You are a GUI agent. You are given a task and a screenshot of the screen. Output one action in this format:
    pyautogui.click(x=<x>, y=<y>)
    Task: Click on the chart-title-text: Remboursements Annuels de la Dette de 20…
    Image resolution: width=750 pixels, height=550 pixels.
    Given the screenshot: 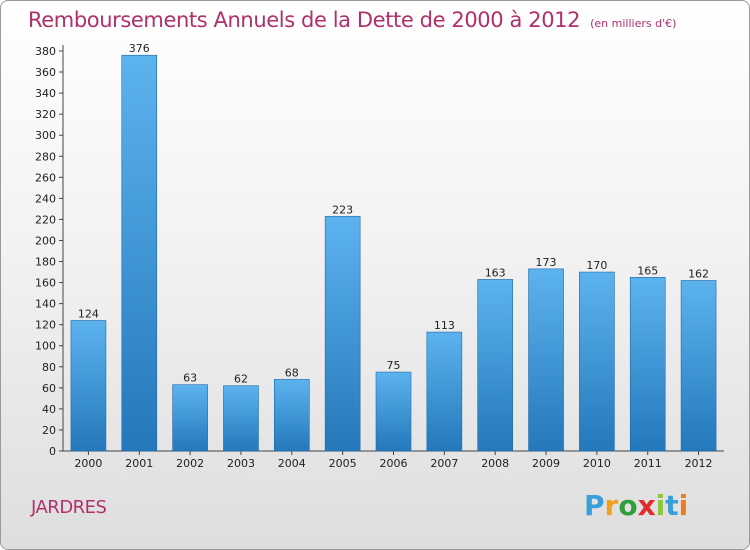 What is the action you would take?
    pyautogui.click(x=304, y=20)
    